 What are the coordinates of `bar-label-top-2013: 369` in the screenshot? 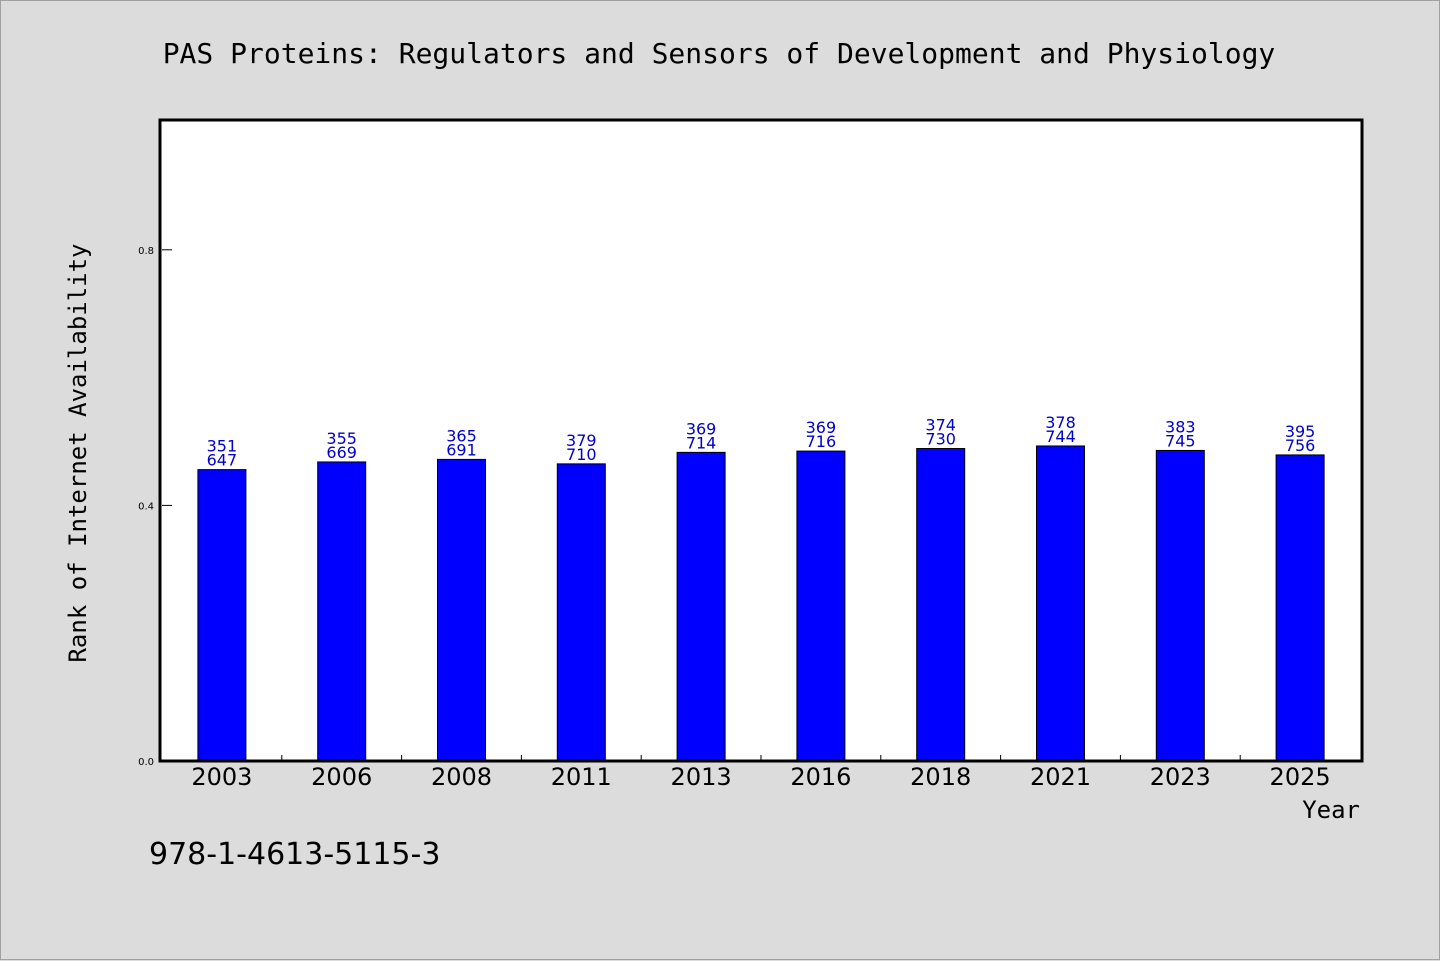 It's located at (701, 428).